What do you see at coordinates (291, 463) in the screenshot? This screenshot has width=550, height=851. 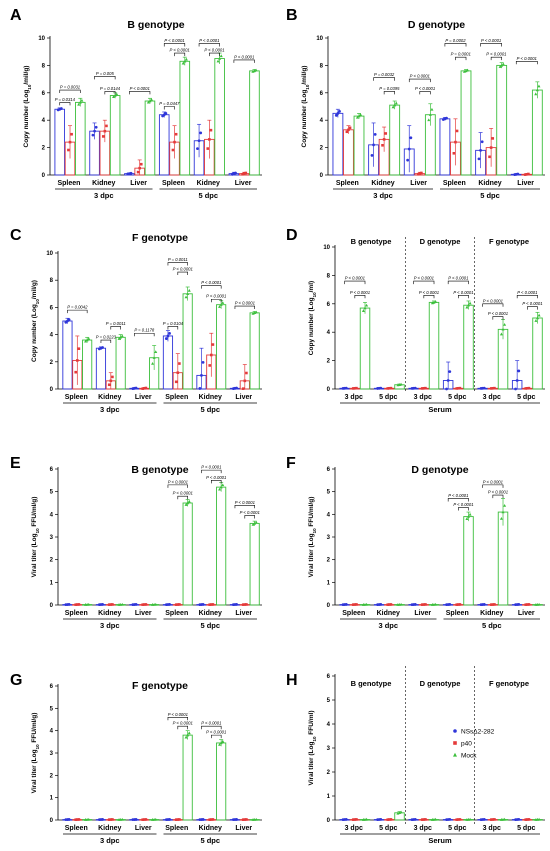 I see `panel-letter: F` at bounding box center [291, 463].